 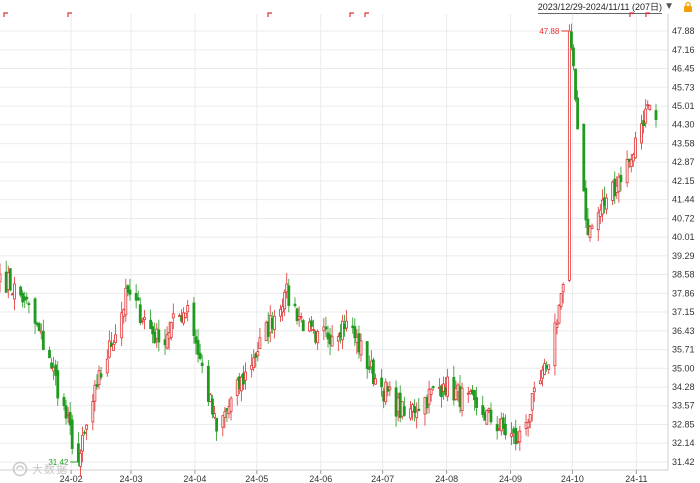 What do you see at coordinates (683, 144) in the screenshot?
I see `y-tick-label: 43.58` at bounding box center [683, 144].